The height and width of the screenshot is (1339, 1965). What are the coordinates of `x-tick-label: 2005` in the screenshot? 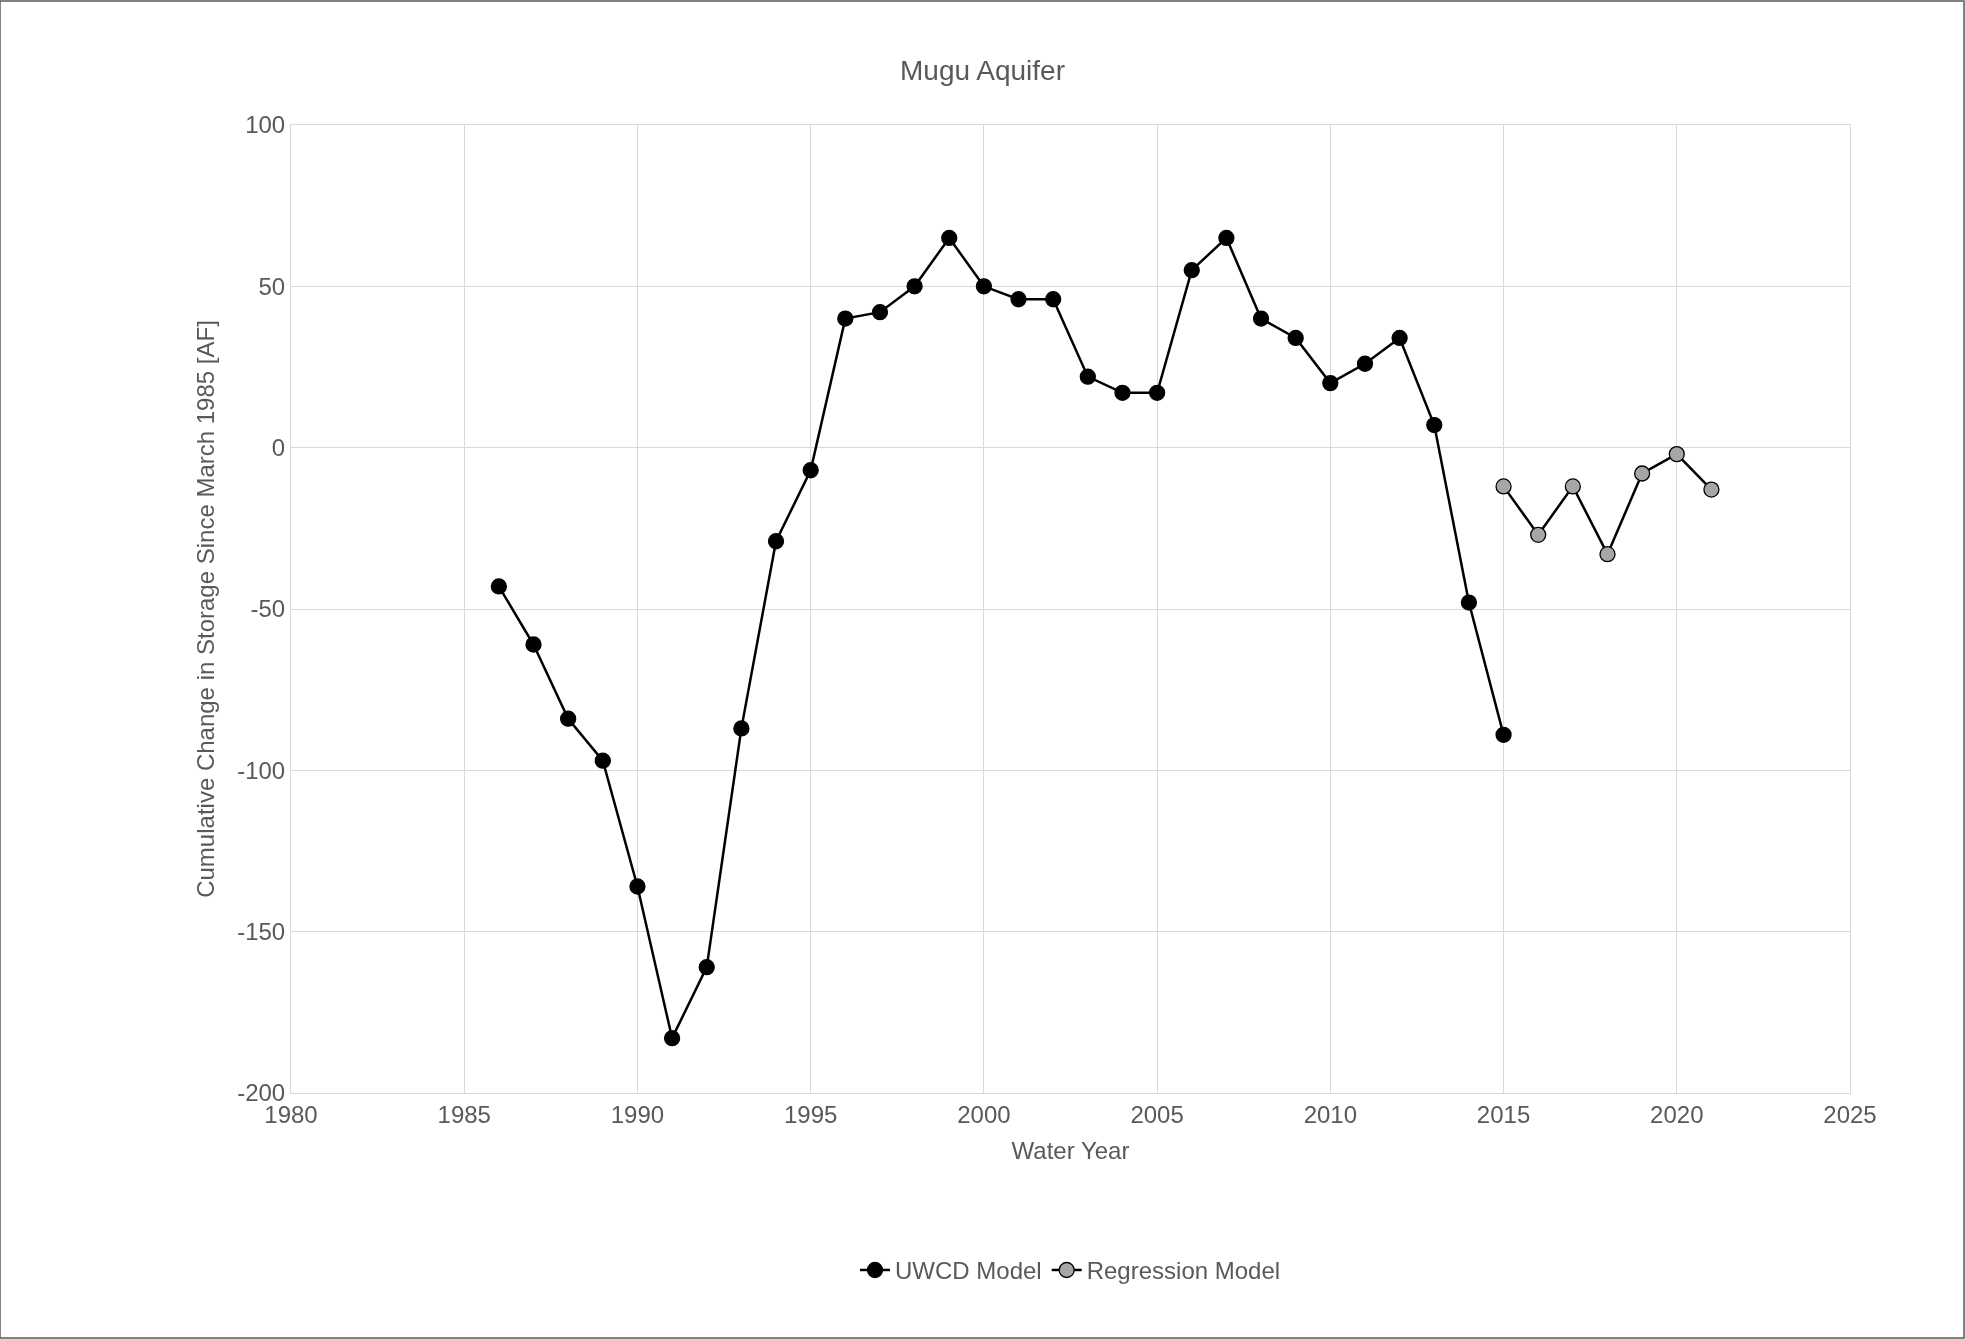 It's located at (1157, 1114).